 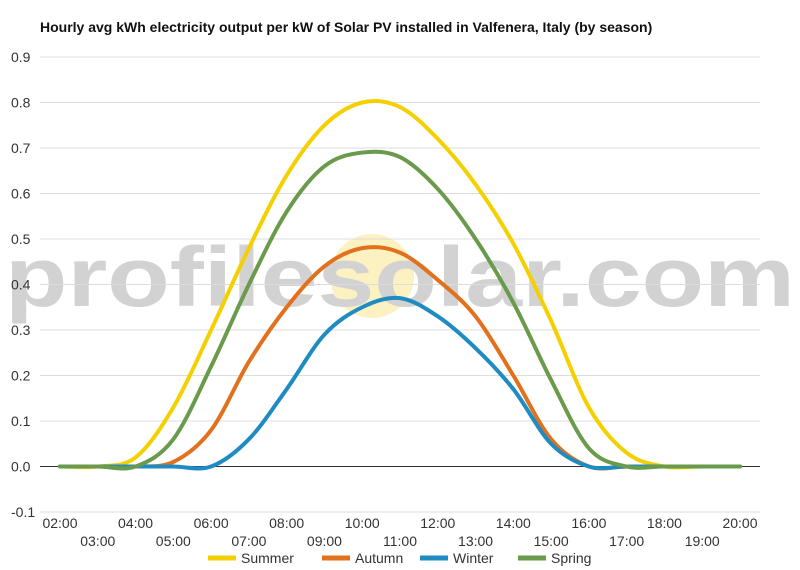 I want to click on legend: Summer Autumn Winter Spring, so click(x=399, y=558).